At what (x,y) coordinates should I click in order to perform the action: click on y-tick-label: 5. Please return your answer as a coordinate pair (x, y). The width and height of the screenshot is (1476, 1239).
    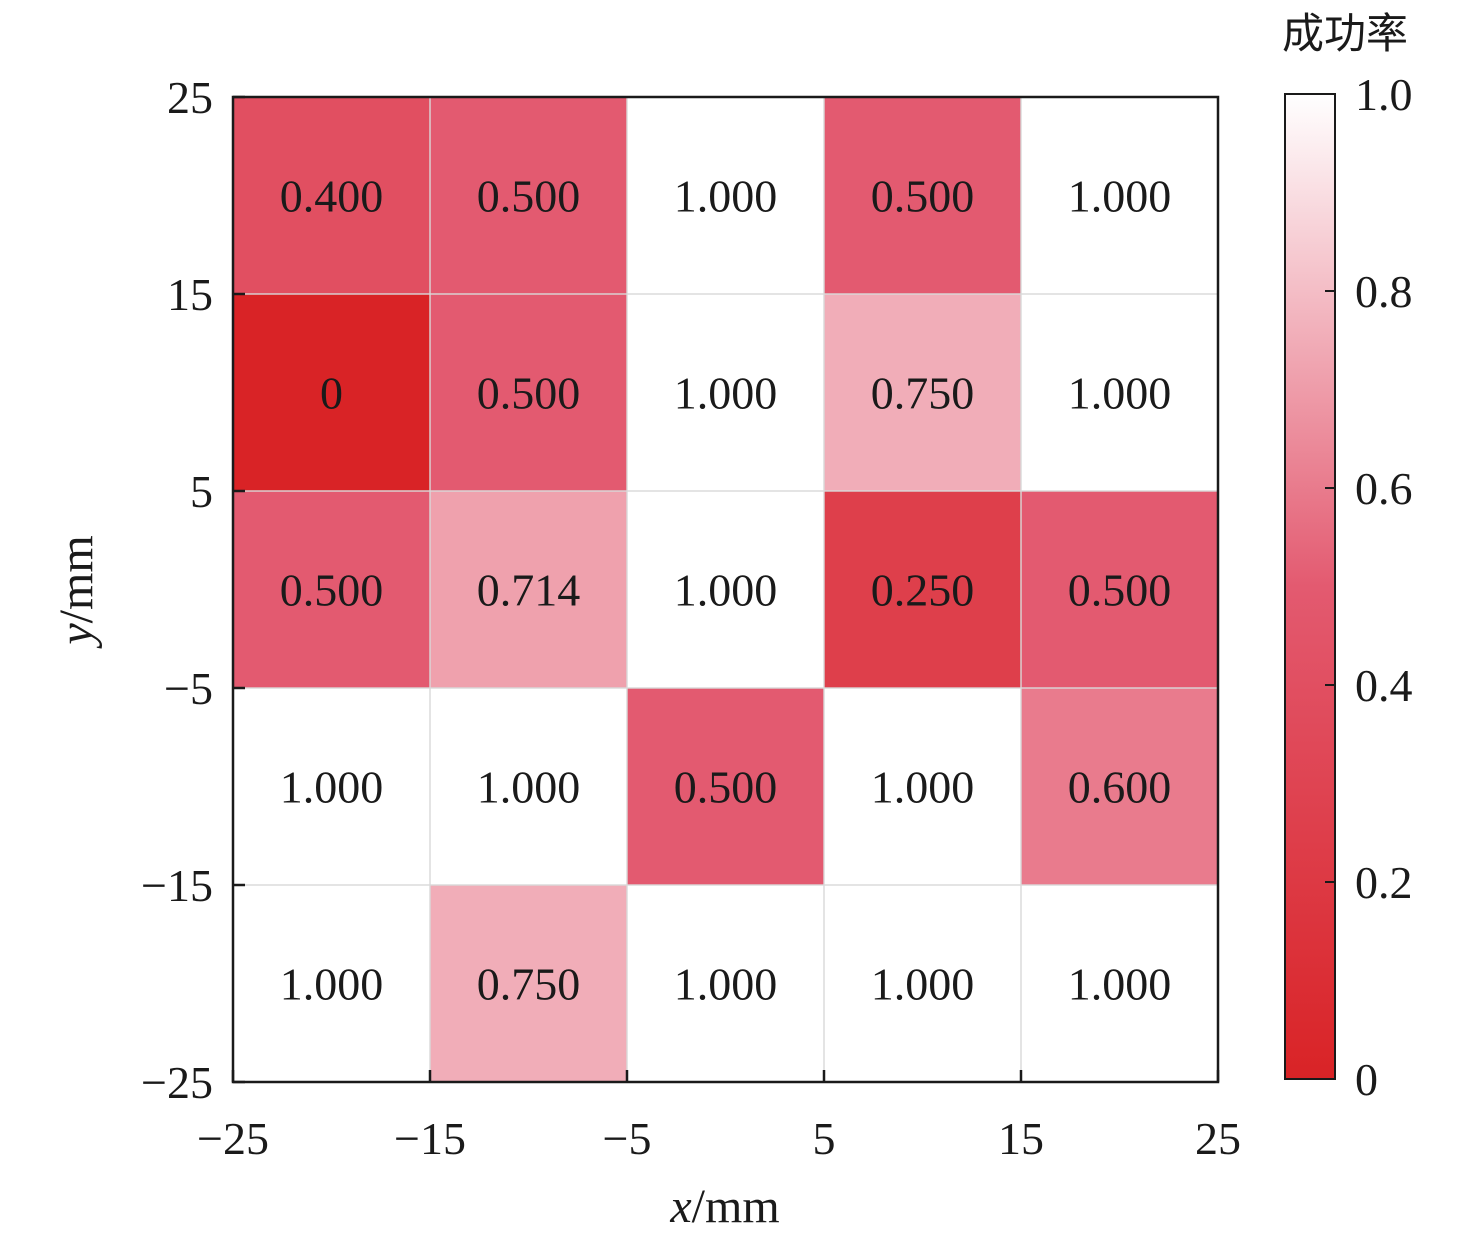
    Looking at the image, I should click on (201, 491).